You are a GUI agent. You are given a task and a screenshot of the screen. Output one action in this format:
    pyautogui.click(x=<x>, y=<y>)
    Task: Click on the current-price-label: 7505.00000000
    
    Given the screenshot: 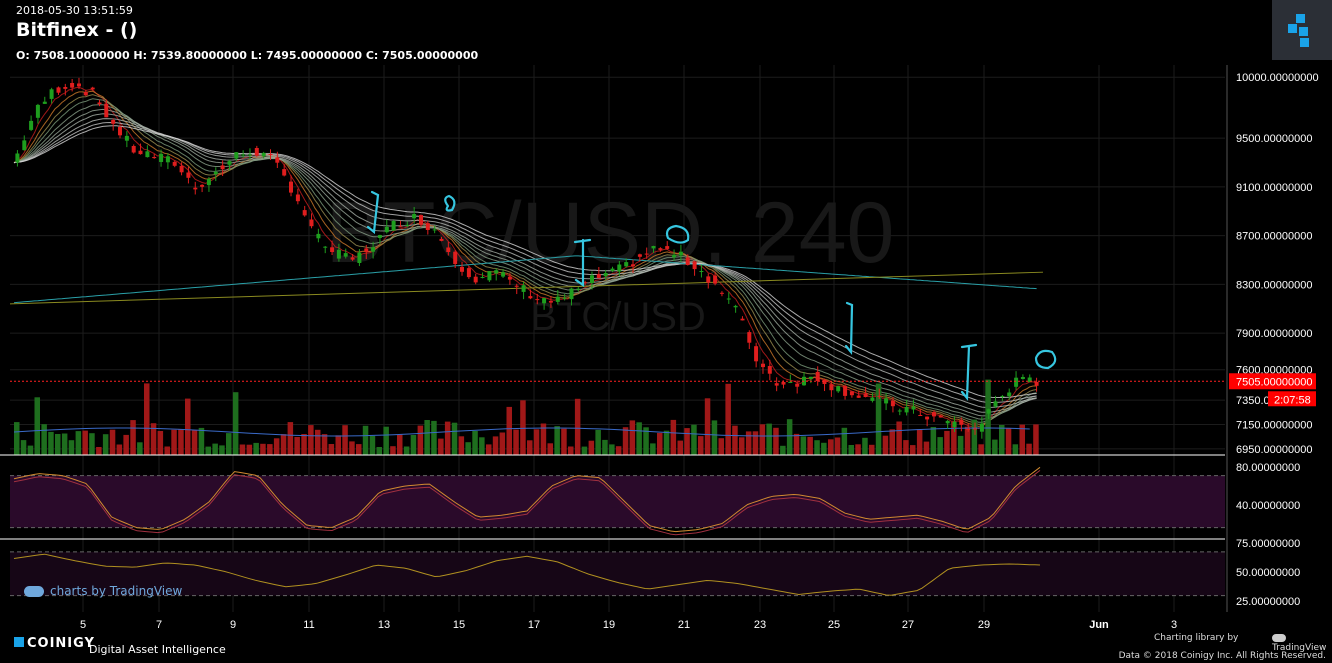 What is the action you would take?
    pyautogui.click(x=1274, y=382)
    